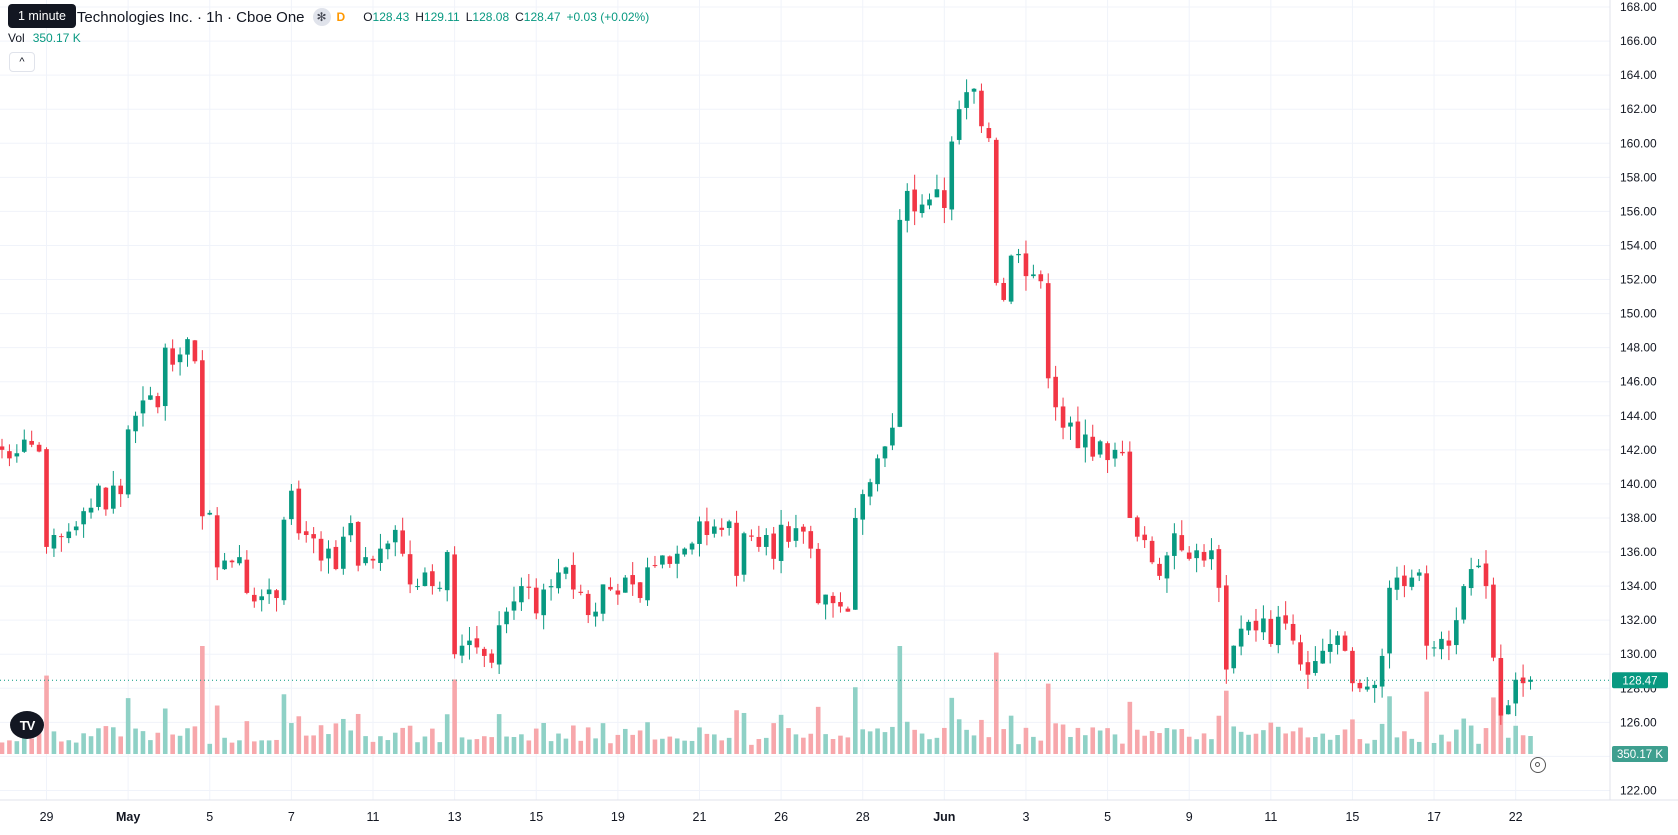  Describe the element at coordinates (1638, 109) in the screenshot. I see `price-tick-label: 162.00` at that location.